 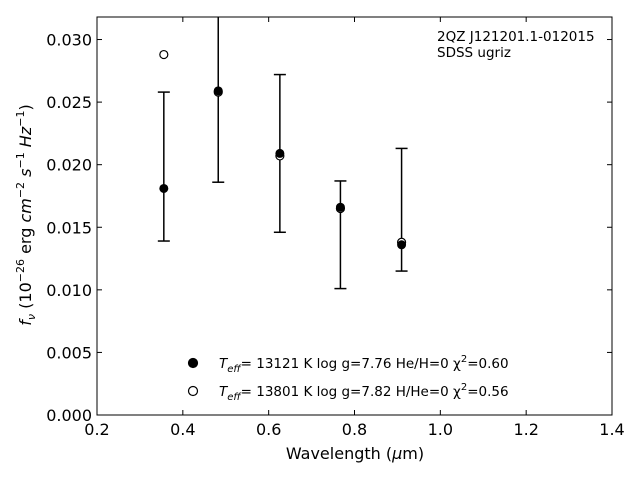 I want to click on y-tick-label: 0.015, so click(x=69, y=227).